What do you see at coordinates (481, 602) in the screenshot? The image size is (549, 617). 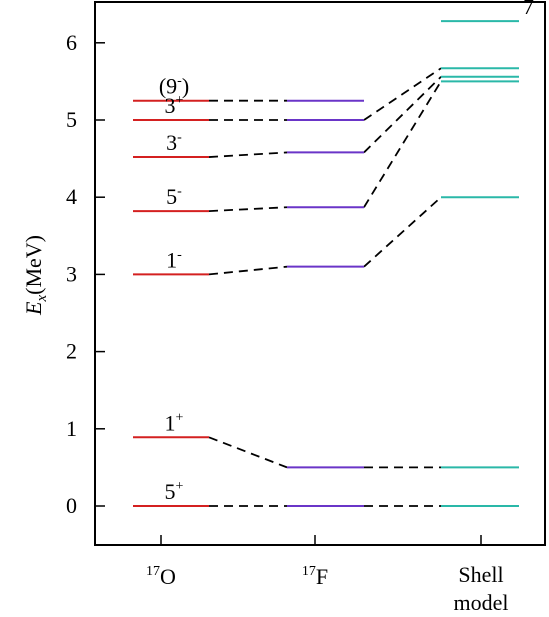 I see `x-tick-label-line-2-1: model` at bounding box center [481, 602].